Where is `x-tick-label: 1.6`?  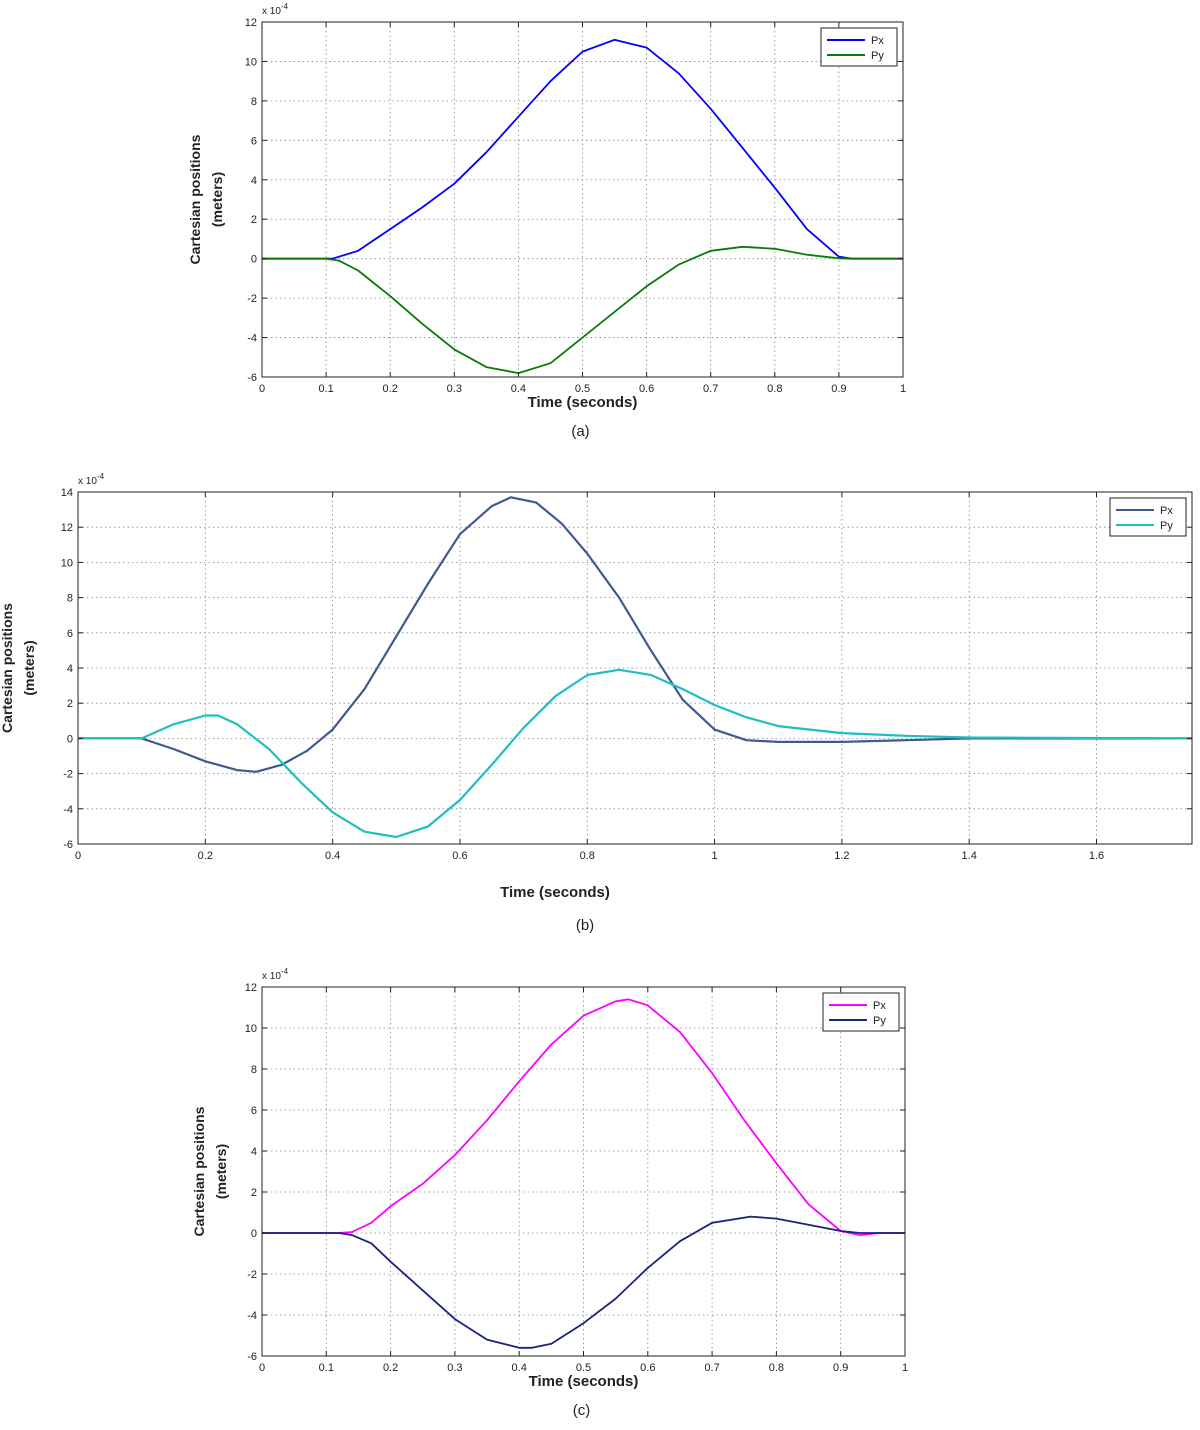
x-tick-label: 1.6 is located at coordinates (1096, 856).